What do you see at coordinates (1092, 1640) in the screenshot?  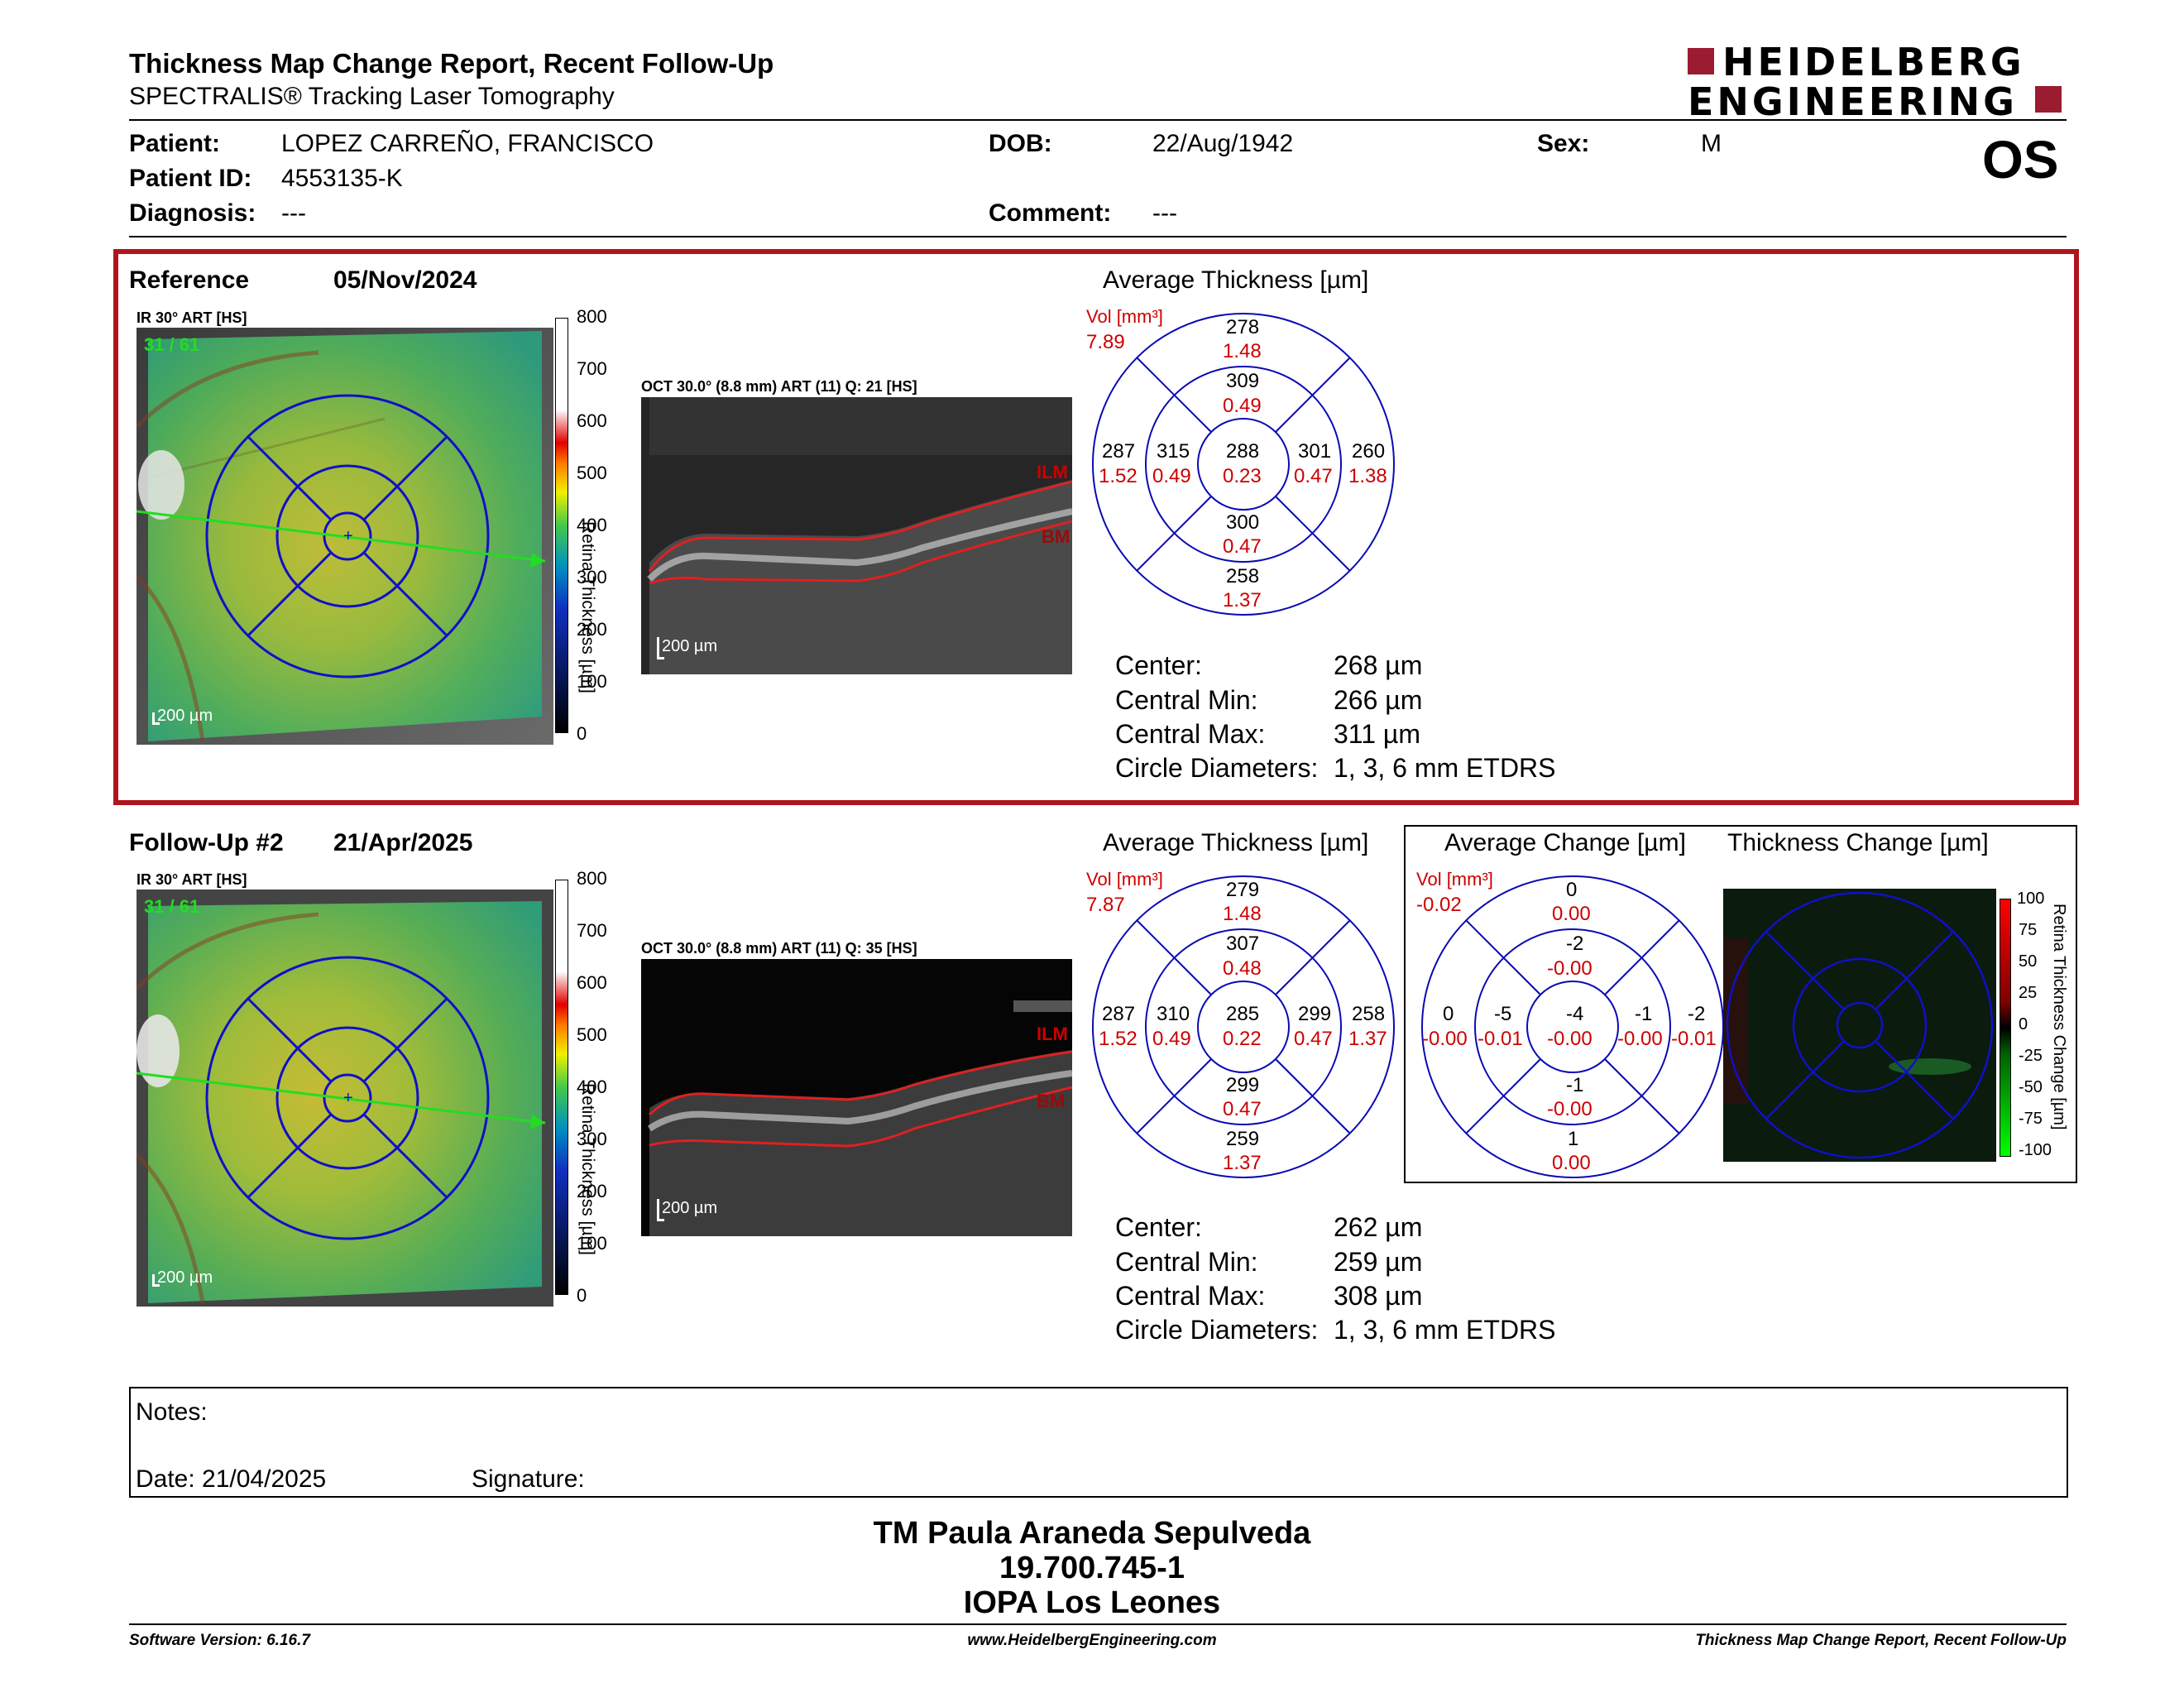 I see `footer-website-link: www.HeidelbergEngineering.com` at bounding box center [1092, 1640].